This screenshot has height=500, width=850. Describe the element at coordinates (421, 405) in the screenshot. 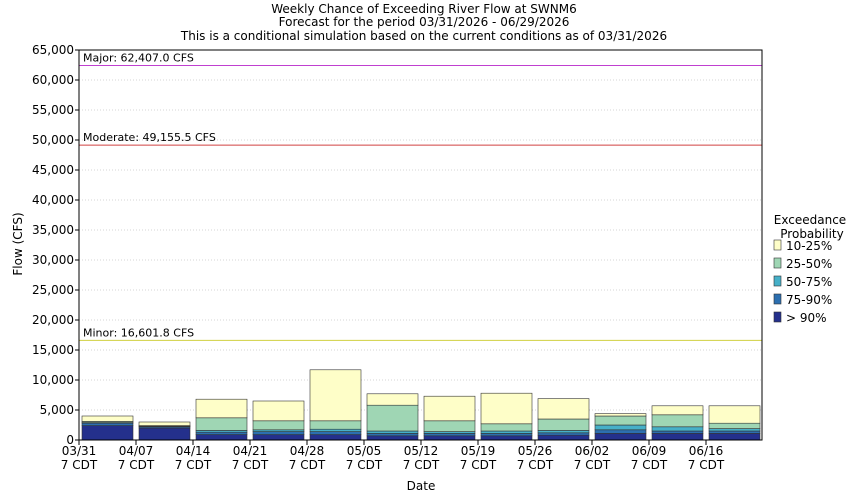

I see `bars` at that location.